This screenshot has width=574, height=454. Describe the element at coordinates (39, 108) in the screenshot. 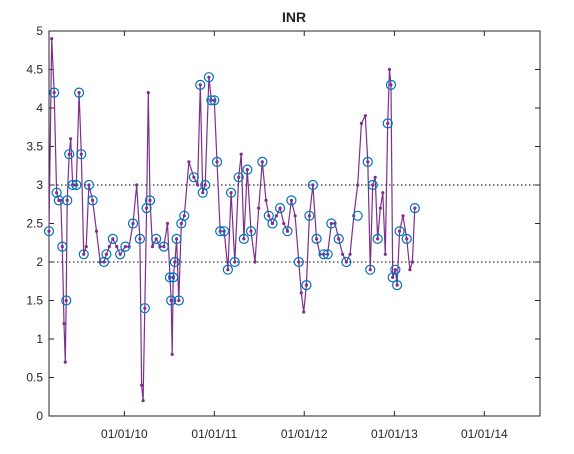

I see `y-tick-label: 4` at that location.